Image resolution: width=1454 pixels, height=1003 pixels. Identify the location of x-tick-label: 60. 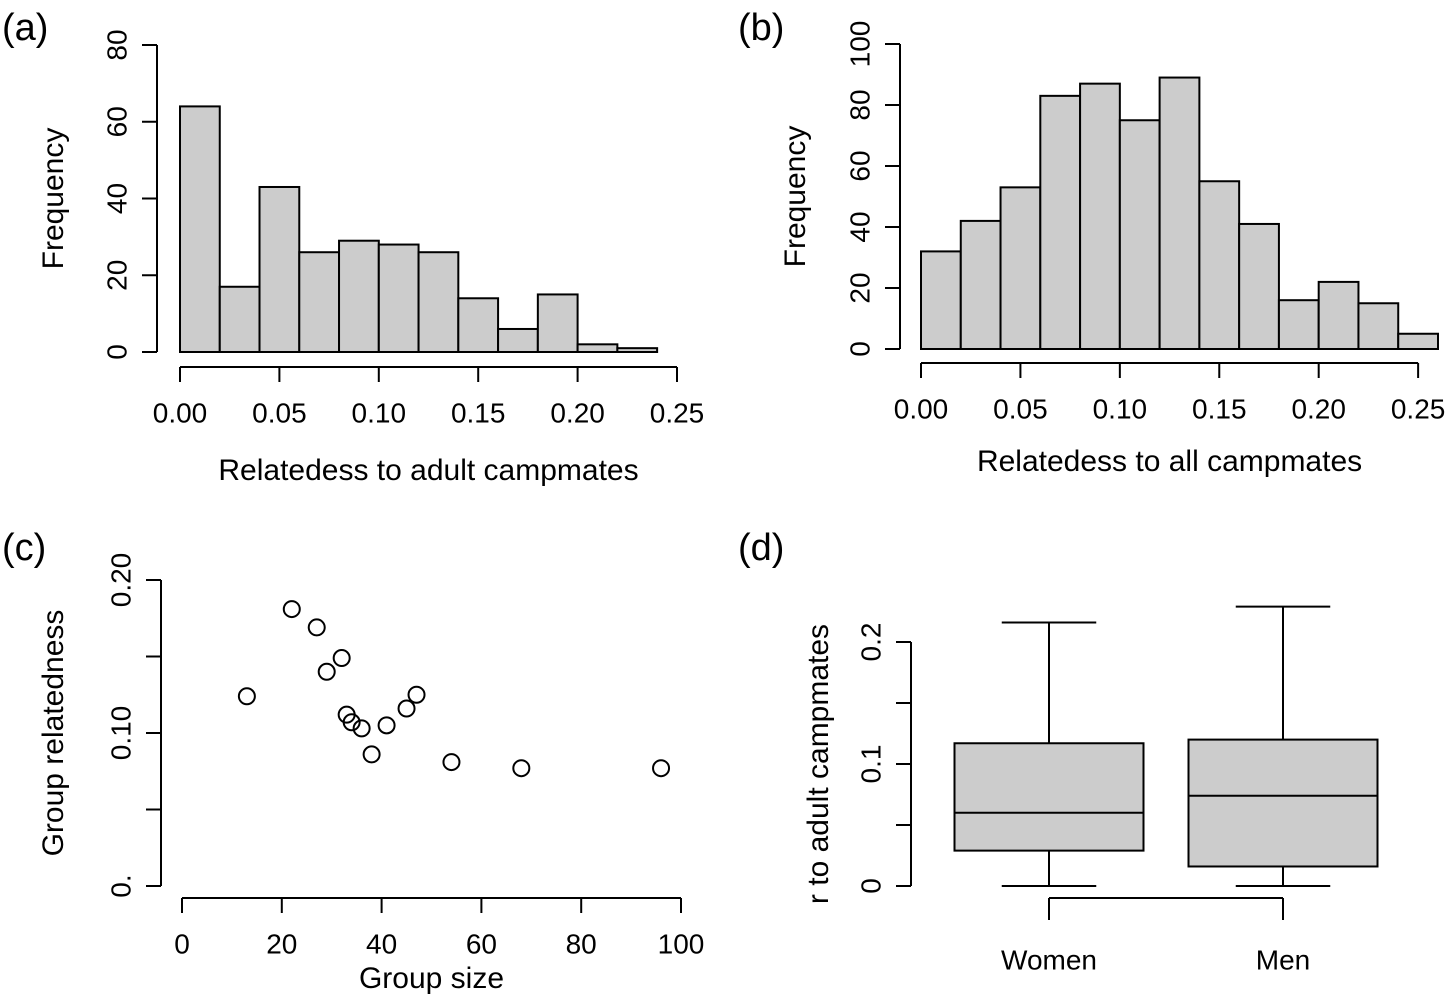
(481, 943).